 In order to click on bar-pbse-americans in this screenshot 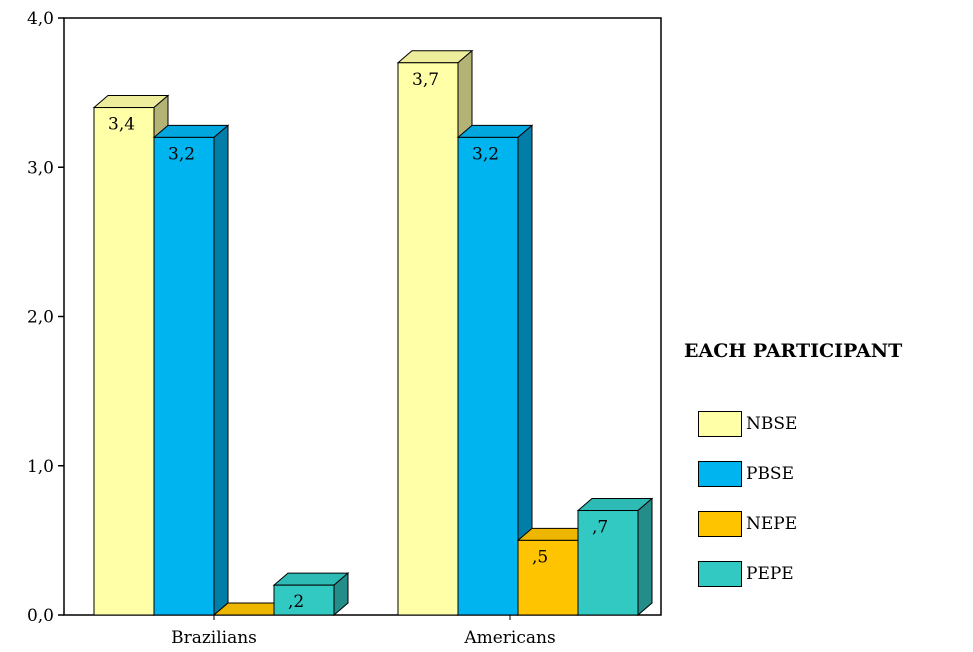, I will do `click(495, 370)`.